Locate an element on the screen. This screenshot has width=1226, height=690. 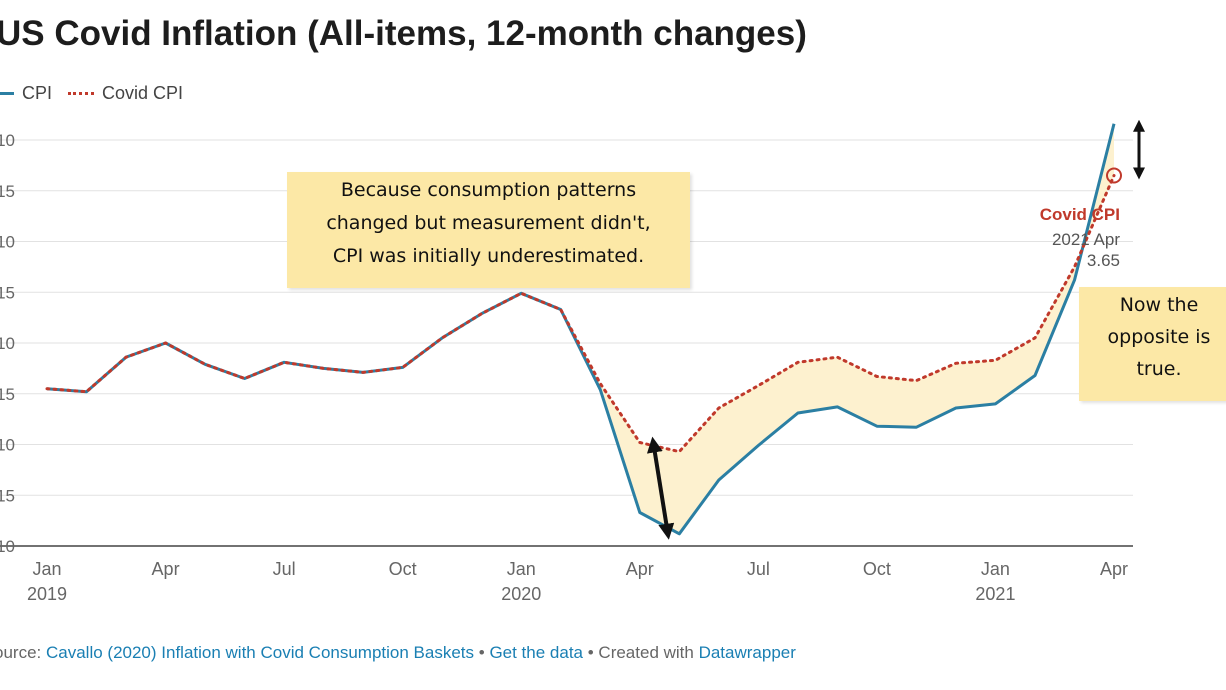
legend-swatch-covid-cpi is located at coordinates (81, 93).